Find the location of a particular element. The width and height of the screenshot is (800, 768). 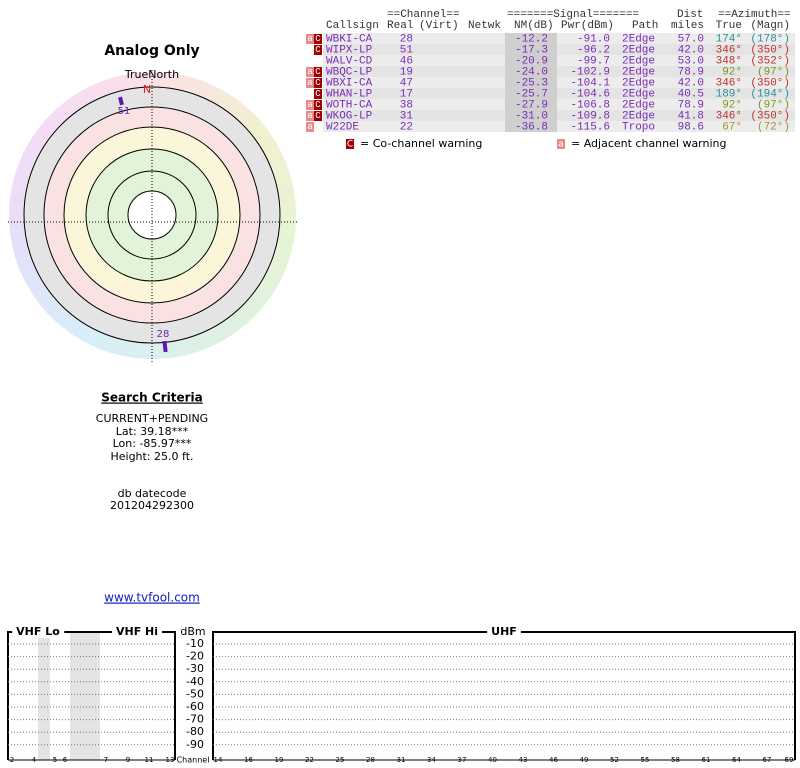

cell-path: Tropo is located at coordinates (638, 127).